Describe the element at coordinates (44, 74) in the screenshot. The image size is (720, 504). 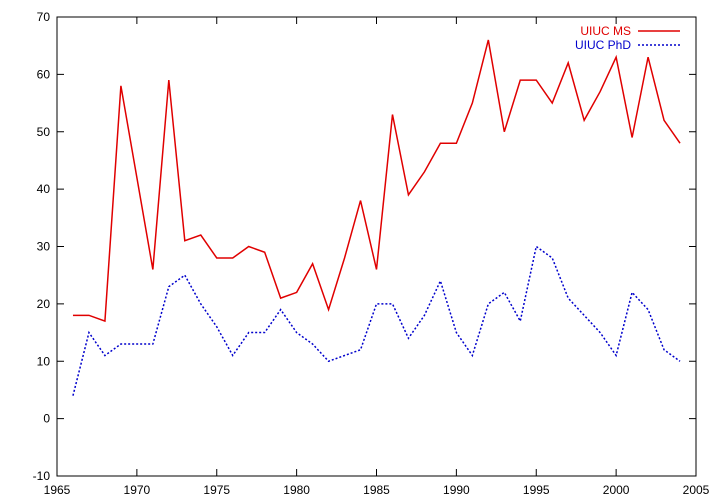
I see `y-tick-label: 60` at that location.